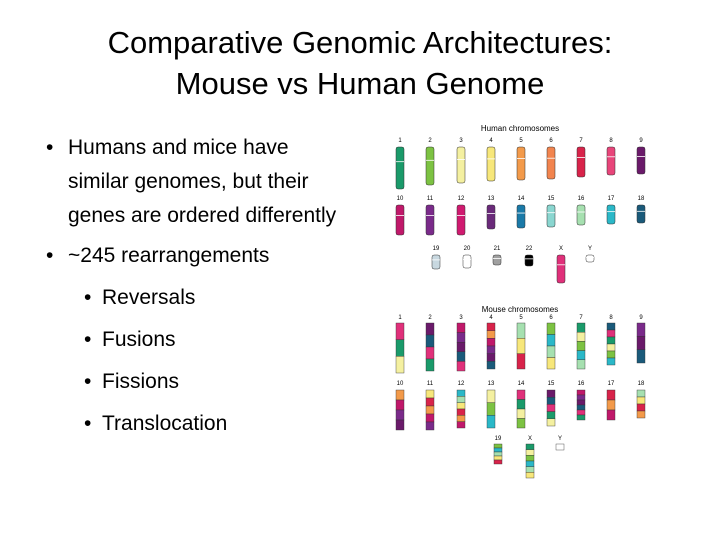 The width and height of the screenshot is (720, 540). Describe the element at coordinates (641, 199) in the screenshot. I see `chromosome-label: 18` at that location.